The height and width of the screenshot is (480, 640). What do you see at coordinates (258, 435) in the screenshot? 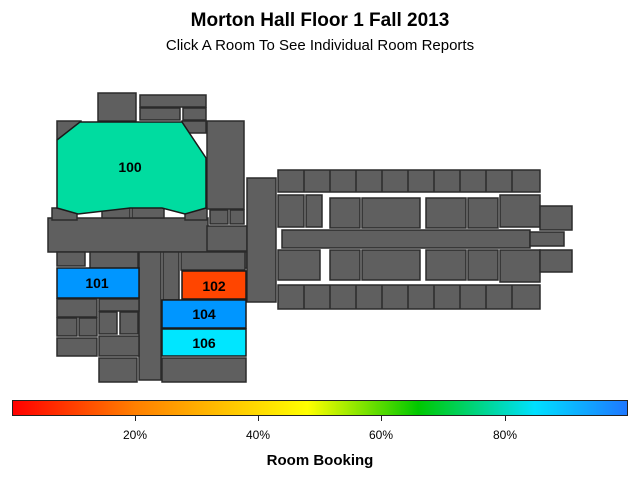
I see `tick-label: 40%` at bounding box center [258, 435].